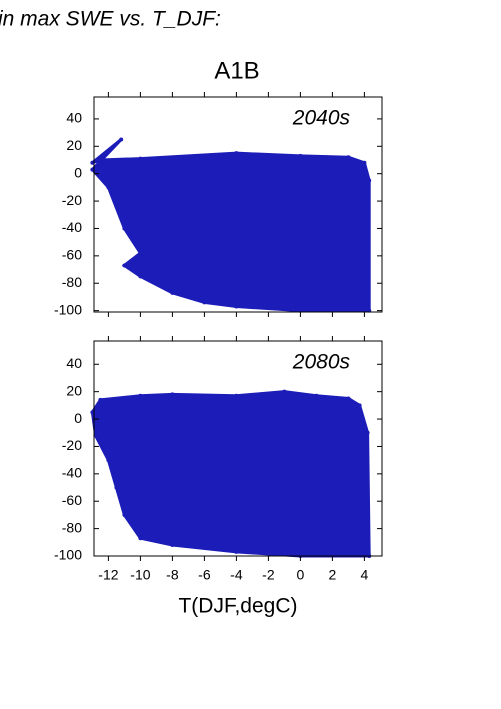  I want to click on x-tick-label: -6, so click(204, 575).